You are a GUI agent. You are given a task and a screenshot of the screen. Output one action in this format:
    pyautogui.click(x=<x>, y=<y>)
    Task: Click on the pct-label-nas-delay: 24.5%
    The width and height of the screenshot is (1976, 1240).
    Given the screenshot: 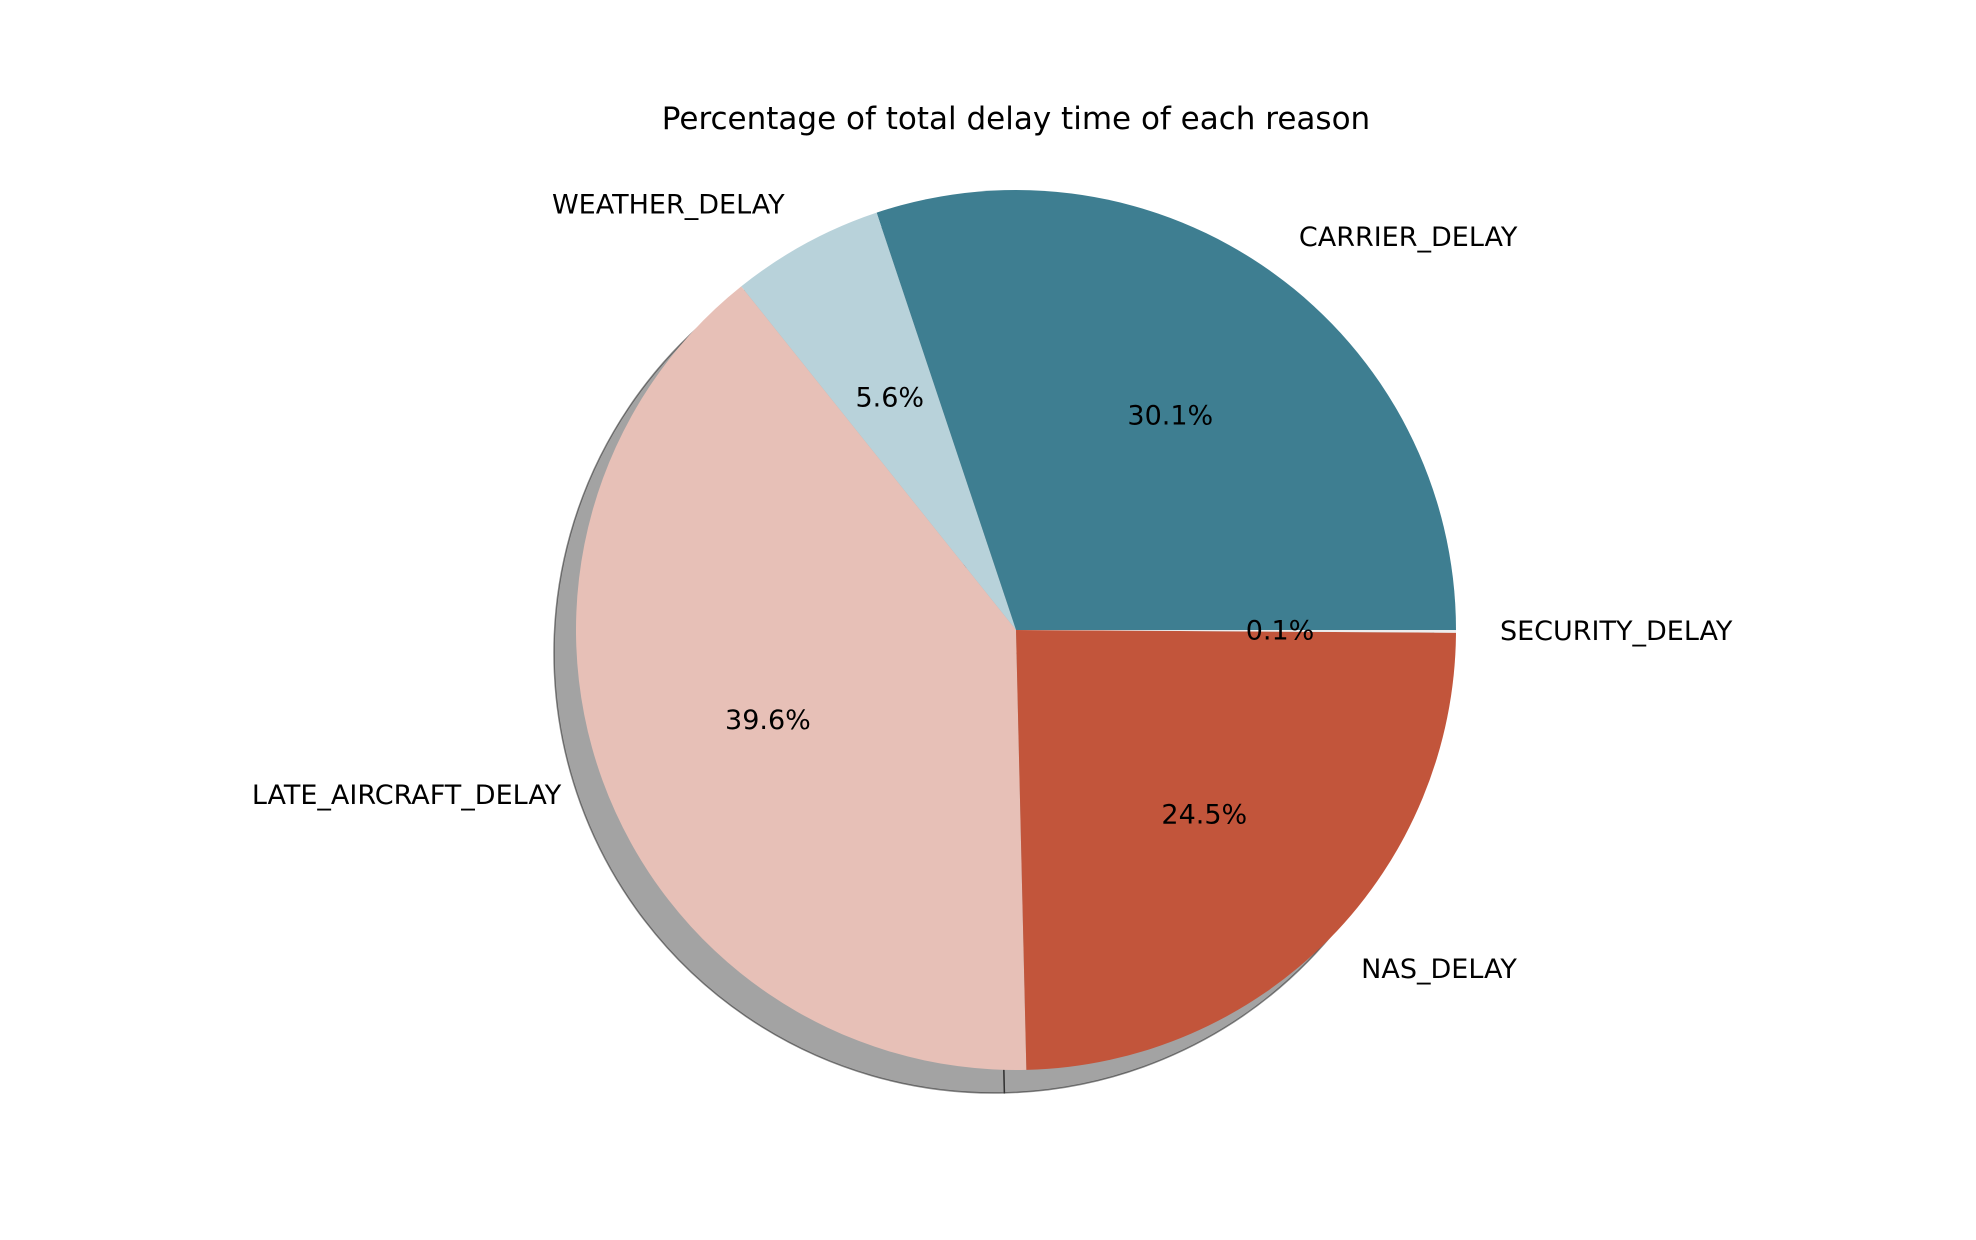 What is the action you would take?
    pyautogui.click(x=1204, y=815)
    